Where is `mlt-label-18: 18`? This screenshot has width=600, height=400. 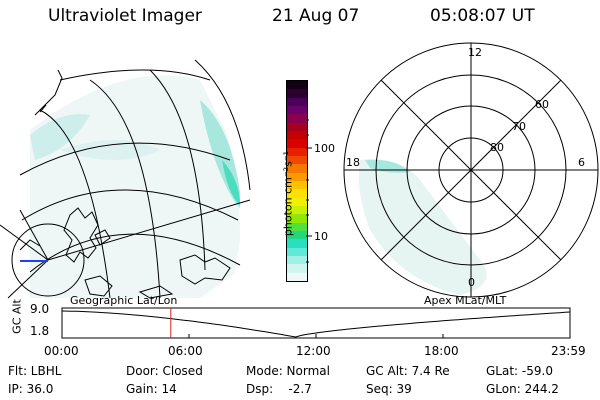 mlt-label-18: 18 is located at coordinates (353, 162).